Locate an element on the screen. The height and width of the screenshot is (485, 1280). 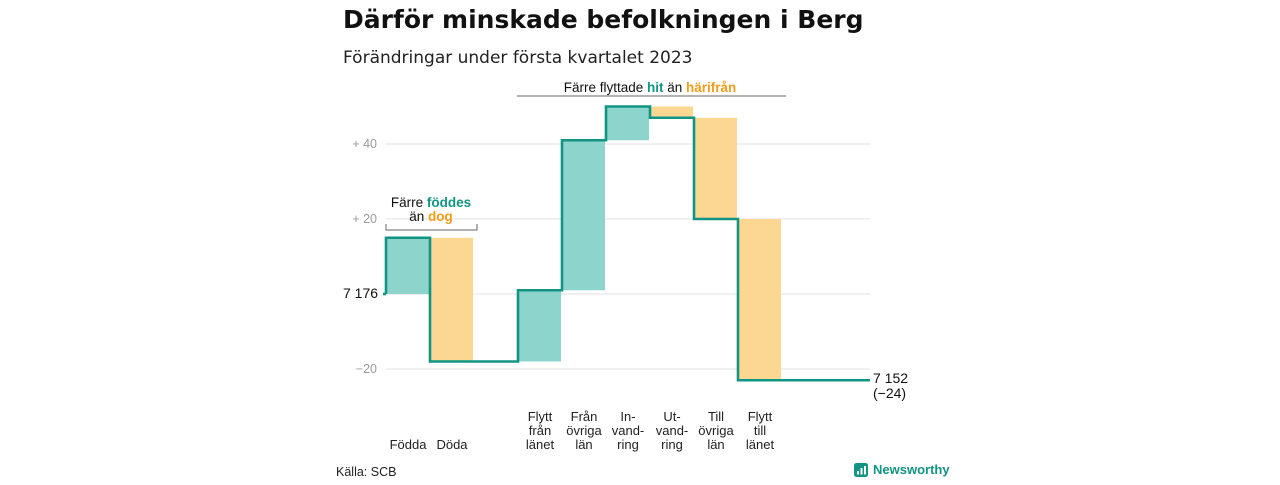
start-value-label: 7 176 is located at coordinates (360, 293).